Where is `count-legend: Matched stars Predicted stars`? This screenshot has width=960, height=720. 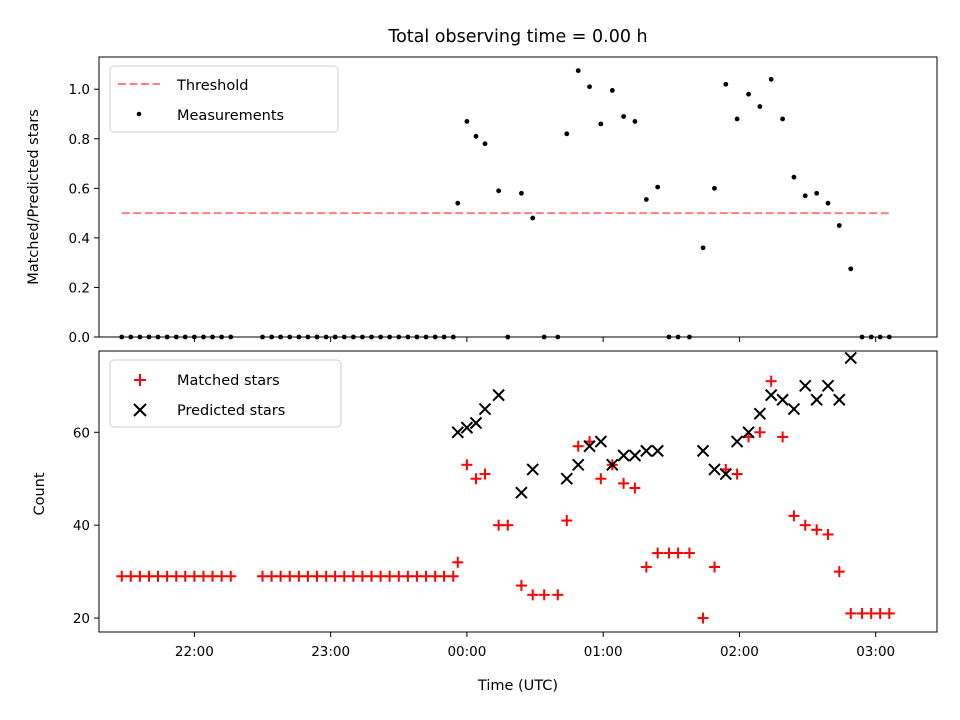 count-legend: Matched stars Predicted stars is located at coordinates (225, 393).